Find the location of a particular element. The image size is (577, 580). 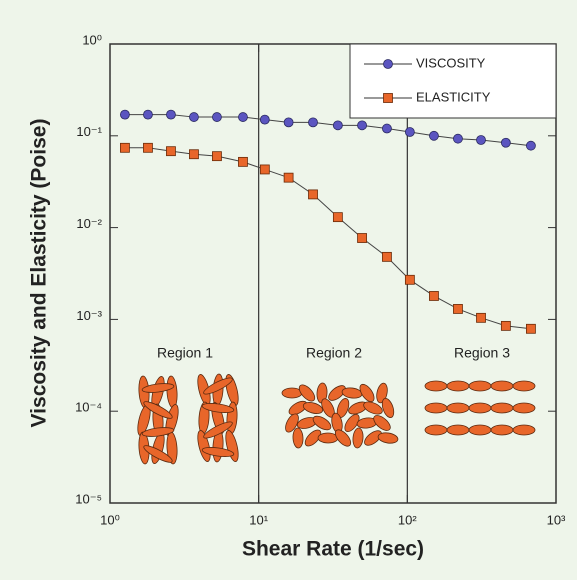

region-label: Region 2 is located at coordinates (334, 353).